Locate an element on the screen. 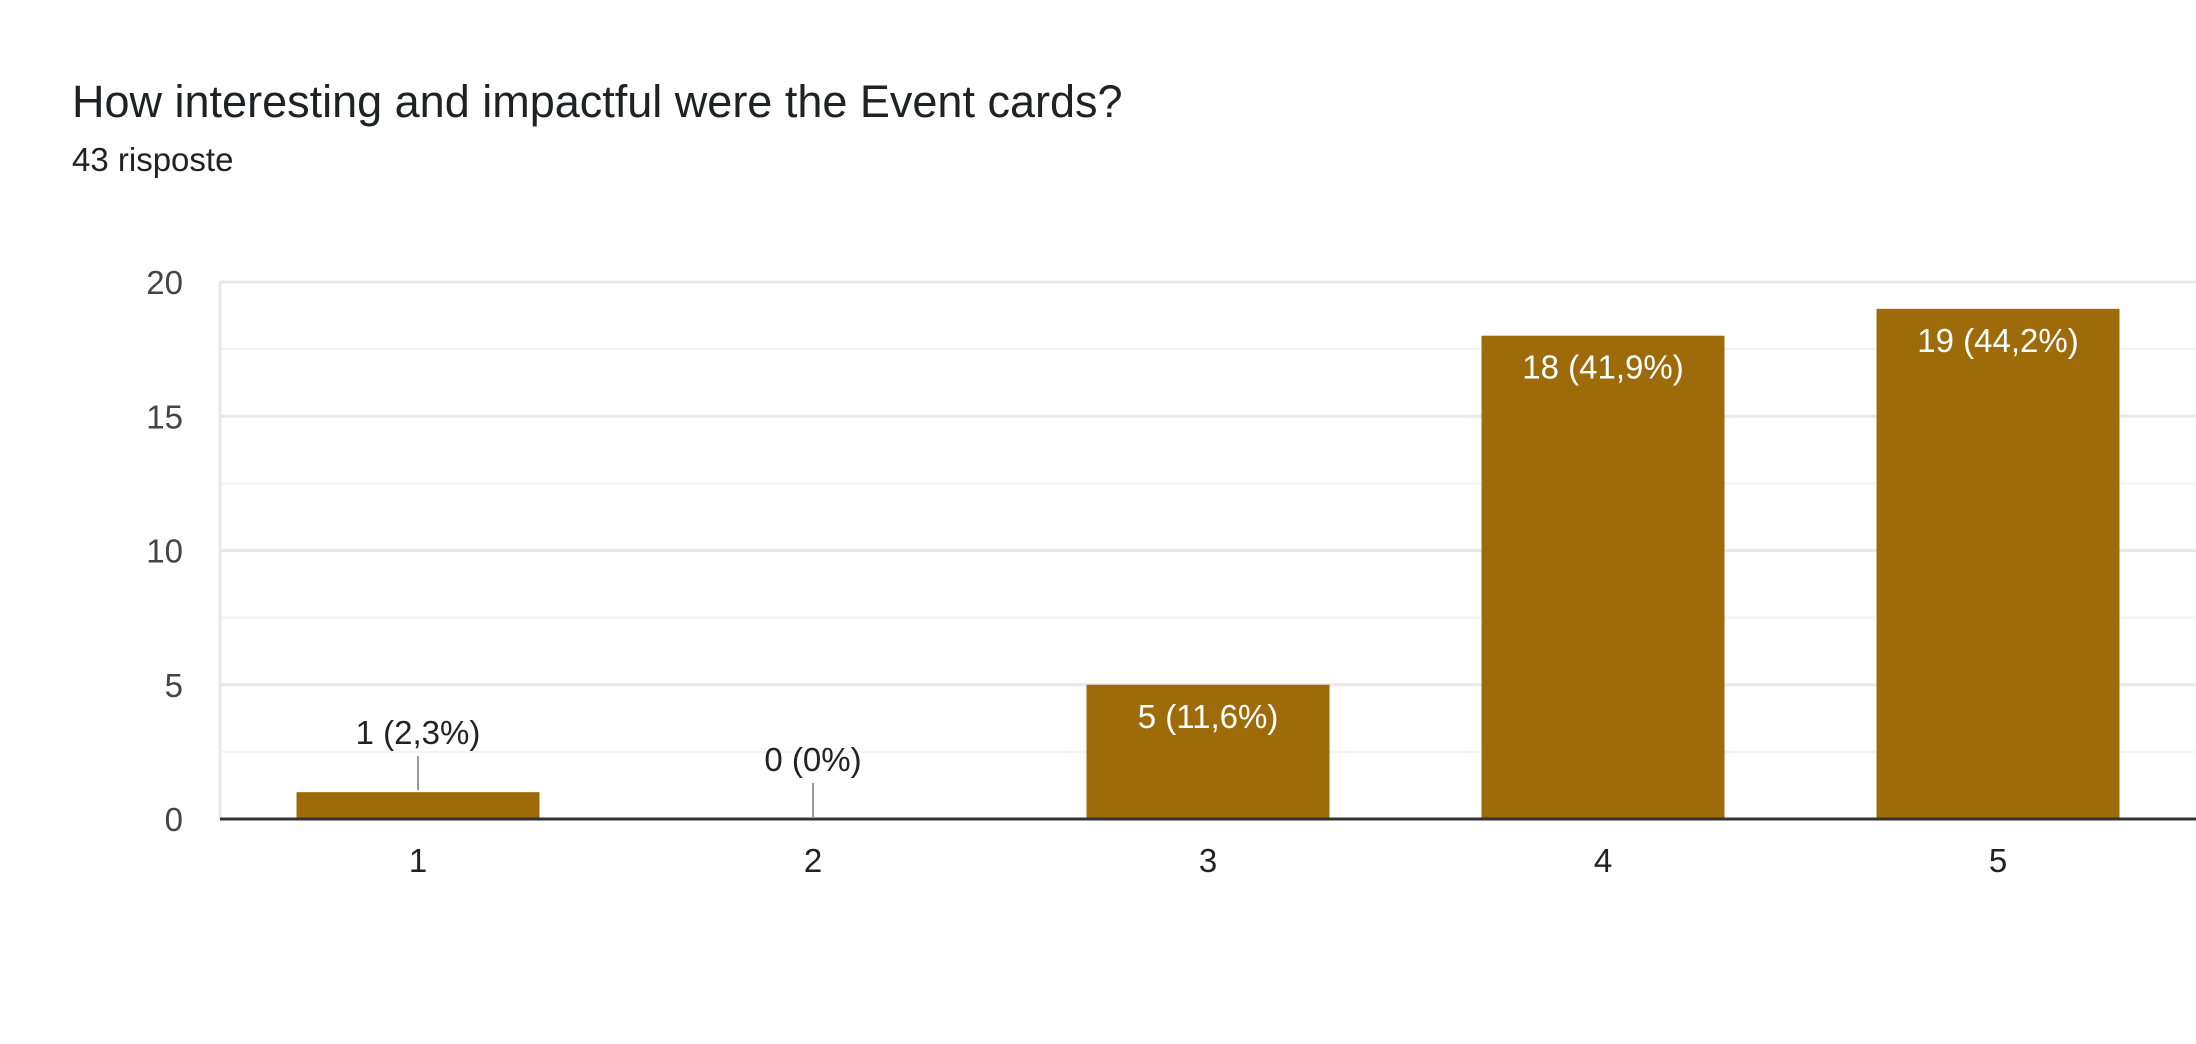 Image resolution: width=2196 pixels, height=1044 pixels. response-count: 43 risposte is located at coordinates (153, 159).